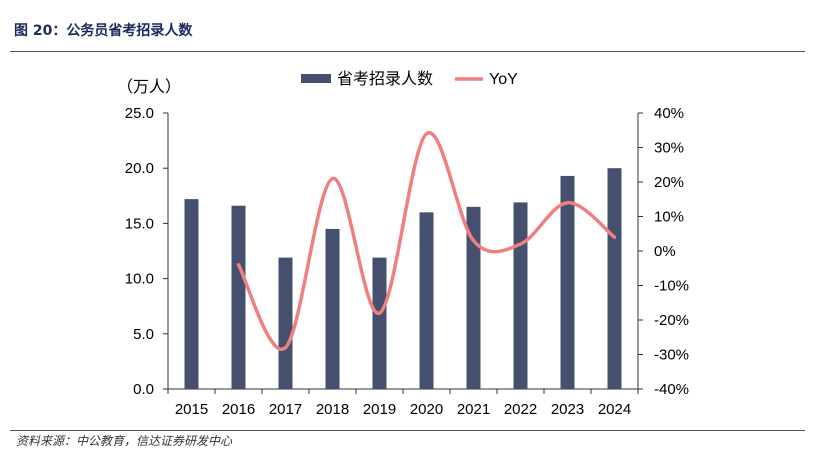  What do you see at coordinates (426, 409) in the screenshot?
I see `x-tick-label: 2020` at bounding box center [426, 409].